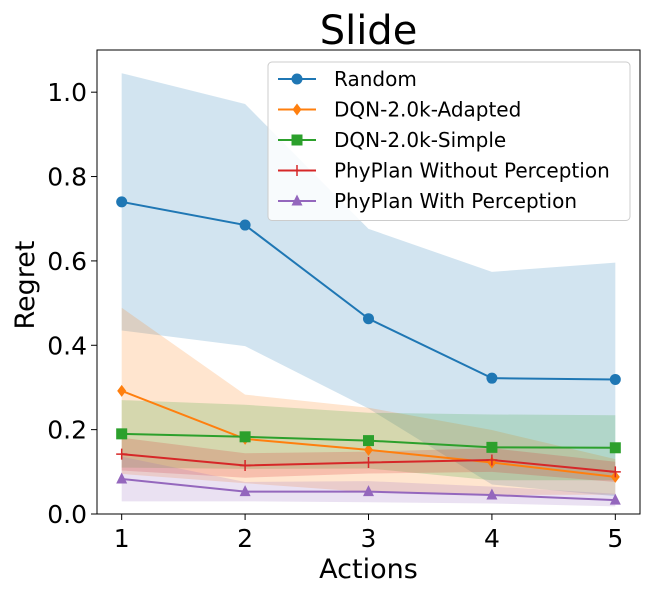  What do you see at coordinates (25, 284) in the screenshot?
I see `y-axis-label: Regret` at bounding box center [25, 284].